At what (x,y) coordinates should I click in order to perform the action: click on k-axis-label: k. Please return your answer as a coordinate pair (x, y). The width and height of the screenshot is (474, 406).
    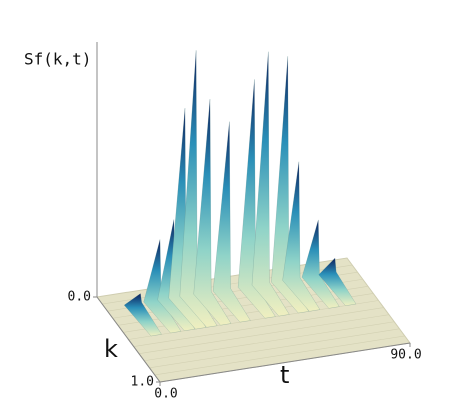
    Looking at the image, I should click on (111, 349).